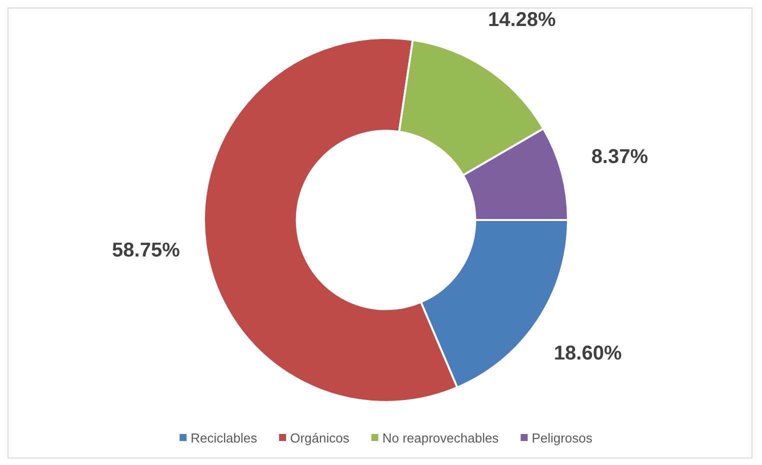 The image size is (762, 465). I want to click on legend-label: Orgánicos, so click(320, 438).